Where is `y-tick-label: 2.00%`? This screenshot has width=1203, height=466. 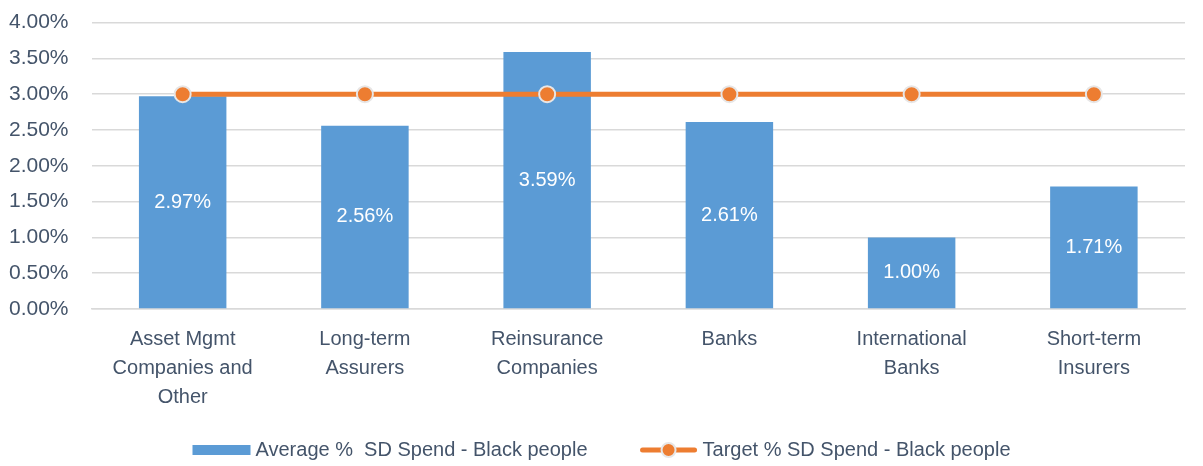 y-tick-label: 2.00% is located at coordinates (39, 164).